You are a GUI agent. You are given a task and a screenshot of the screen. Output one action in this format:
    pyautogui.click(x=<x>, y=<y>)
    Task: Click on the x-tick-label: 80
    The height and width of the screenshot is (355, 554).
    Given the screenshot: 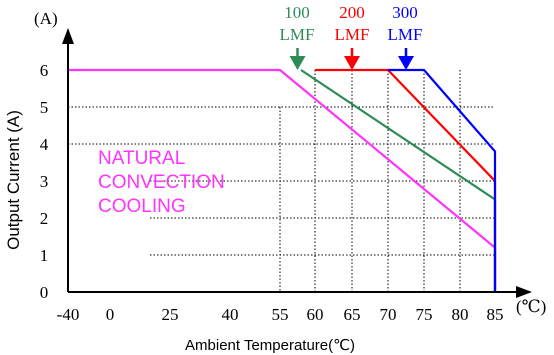 What is the action you would take?
    pyautogui.click(x=460, y=314)
    